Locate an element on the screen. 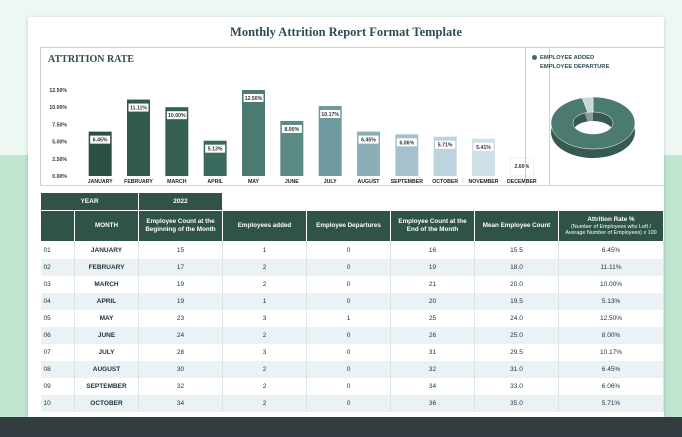  cell-num: 01 is located at coordinates (57, 250).